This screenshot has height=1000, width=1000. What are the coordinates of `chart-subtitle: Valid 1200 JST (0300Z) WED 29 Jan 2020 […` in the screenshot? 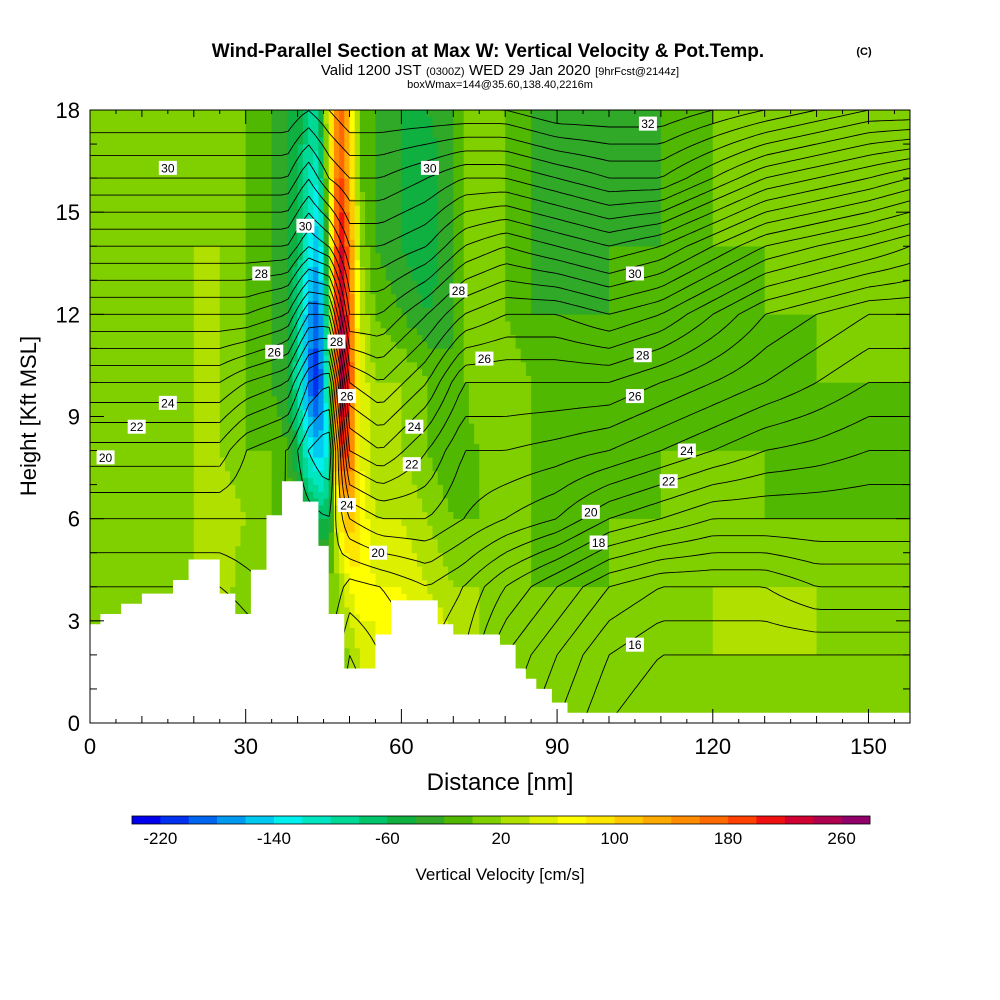 It's located at (500, 70).